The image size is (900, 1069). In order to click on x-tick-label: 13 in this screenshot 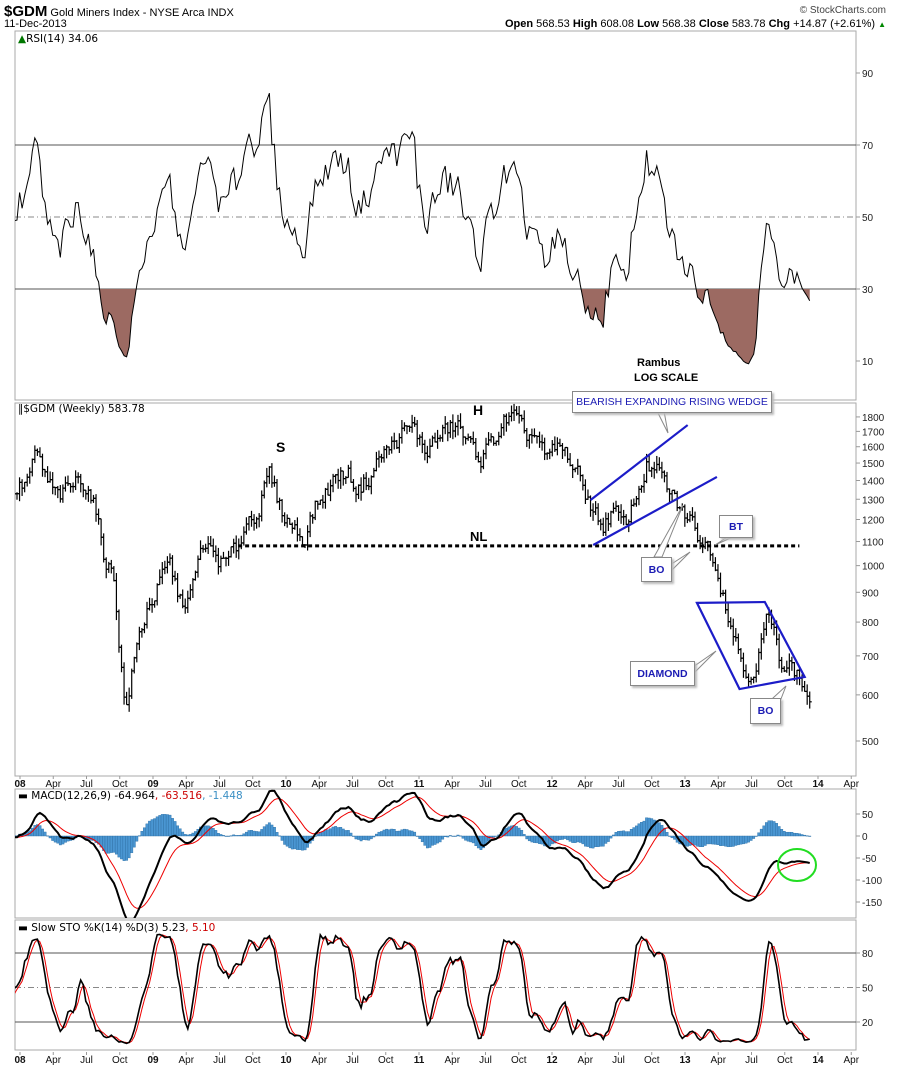, I will do `click(685, 784)`.